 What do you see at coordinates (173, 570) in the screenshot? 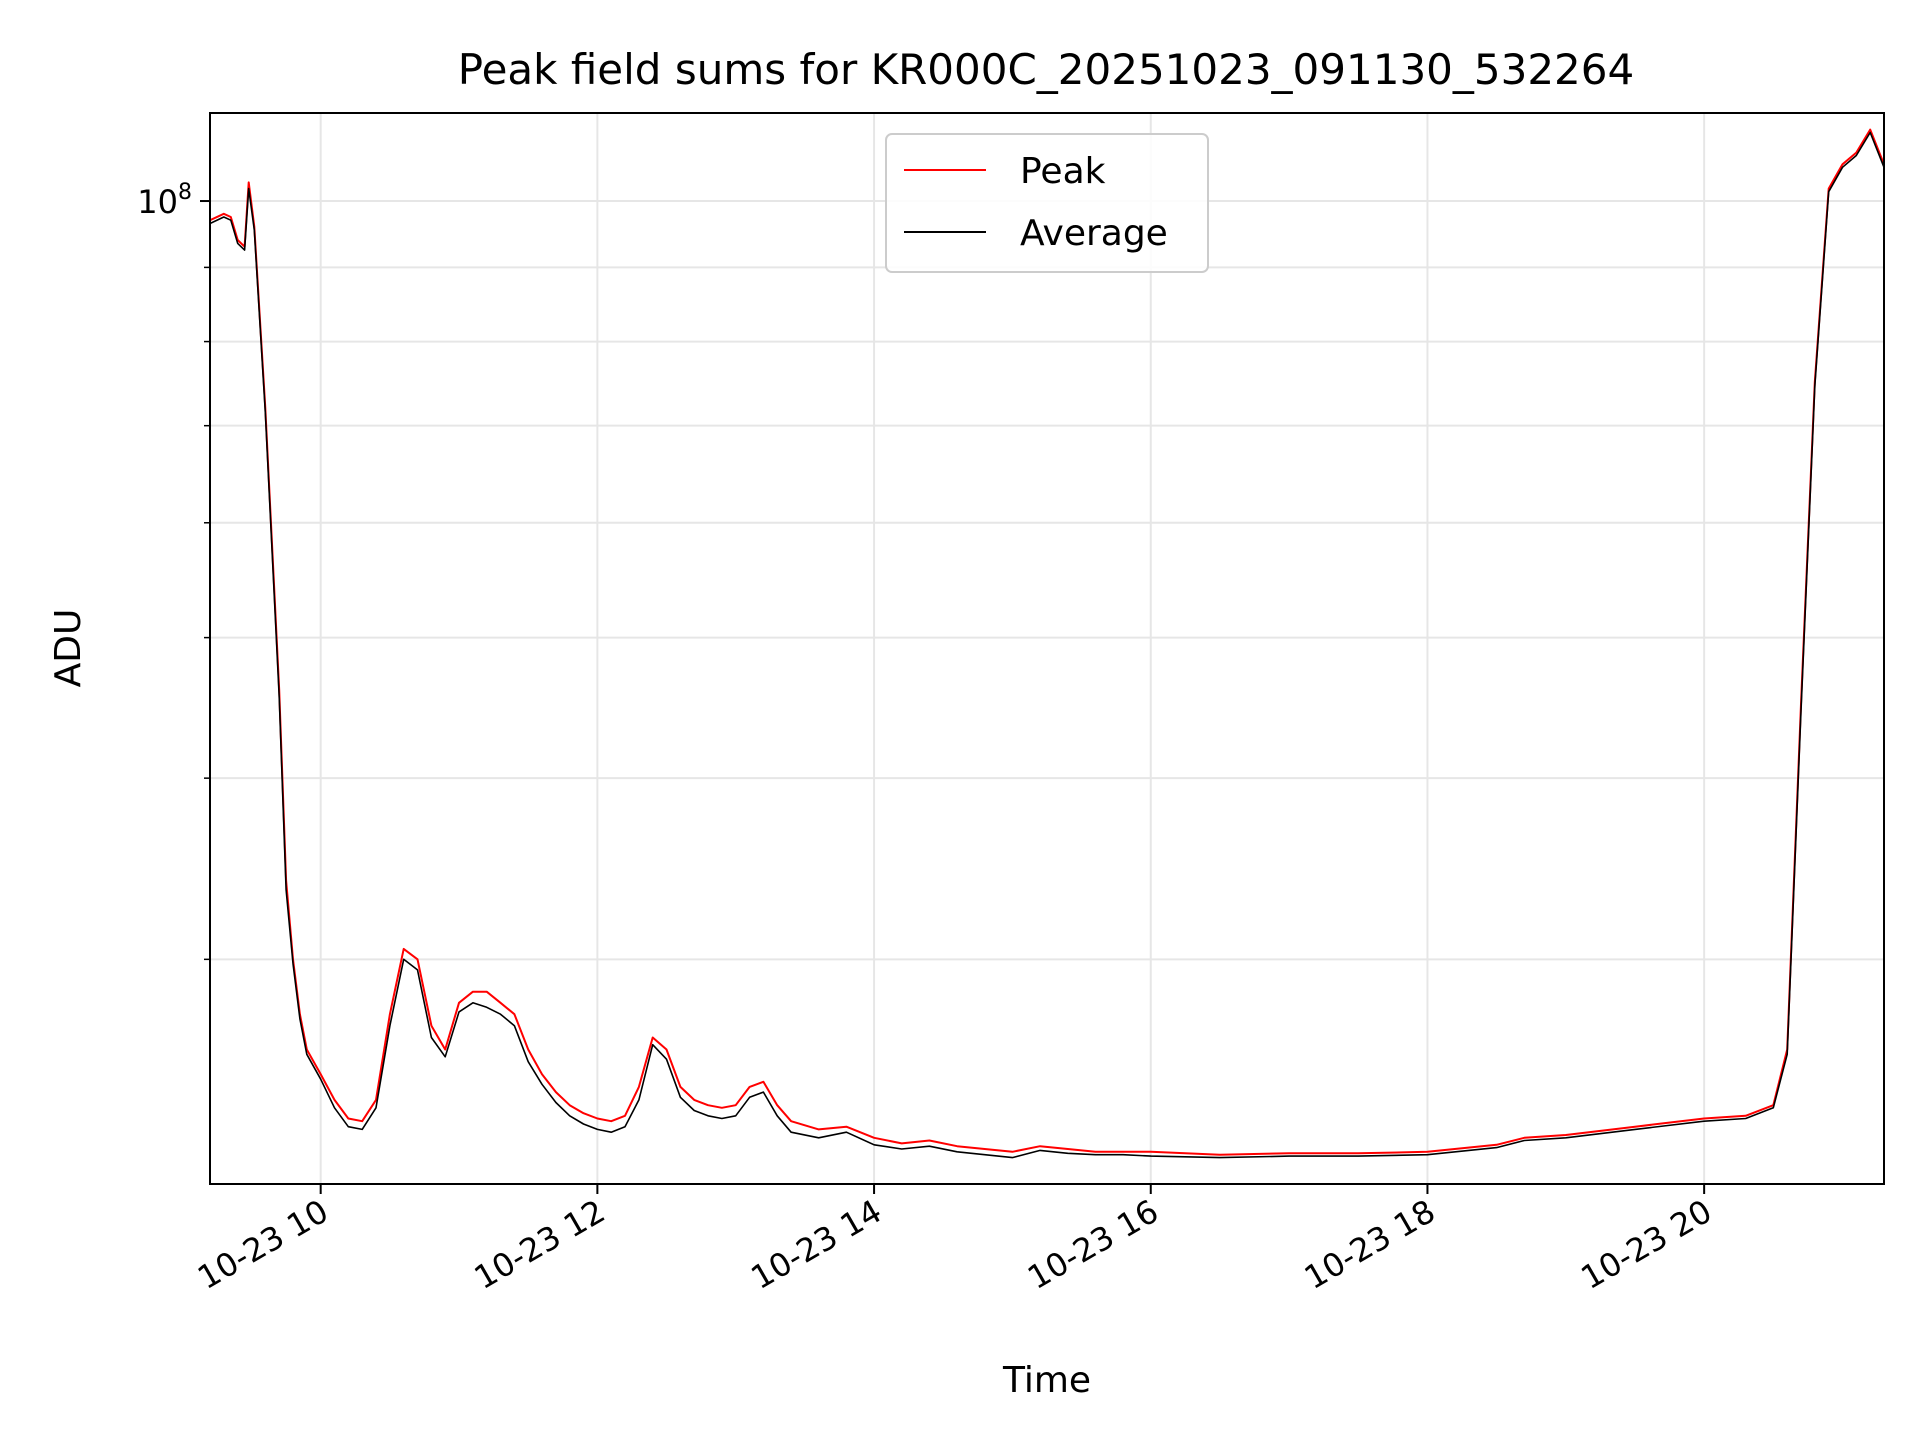
I see `y-axis: 108` at bounding box center [173, 570].